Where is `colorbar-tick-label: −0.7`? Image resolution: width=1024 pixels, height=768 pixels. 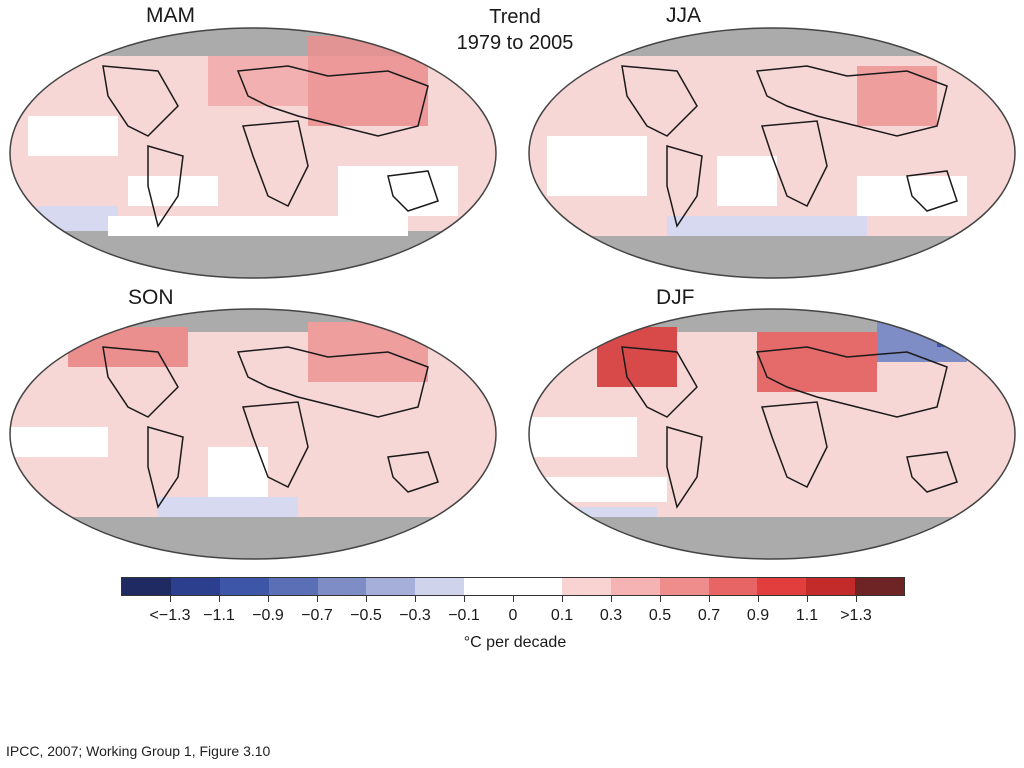
colorbar-tick-label: −0.7 is located at coordinates (317, 615).